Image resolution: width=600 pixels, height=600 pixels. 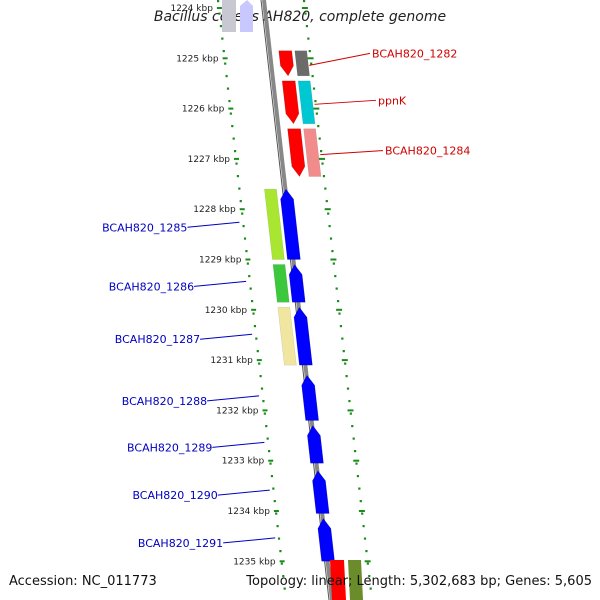 I want to click on minus-gene-label: BCAH820_1289, so click(x=169, y=447).